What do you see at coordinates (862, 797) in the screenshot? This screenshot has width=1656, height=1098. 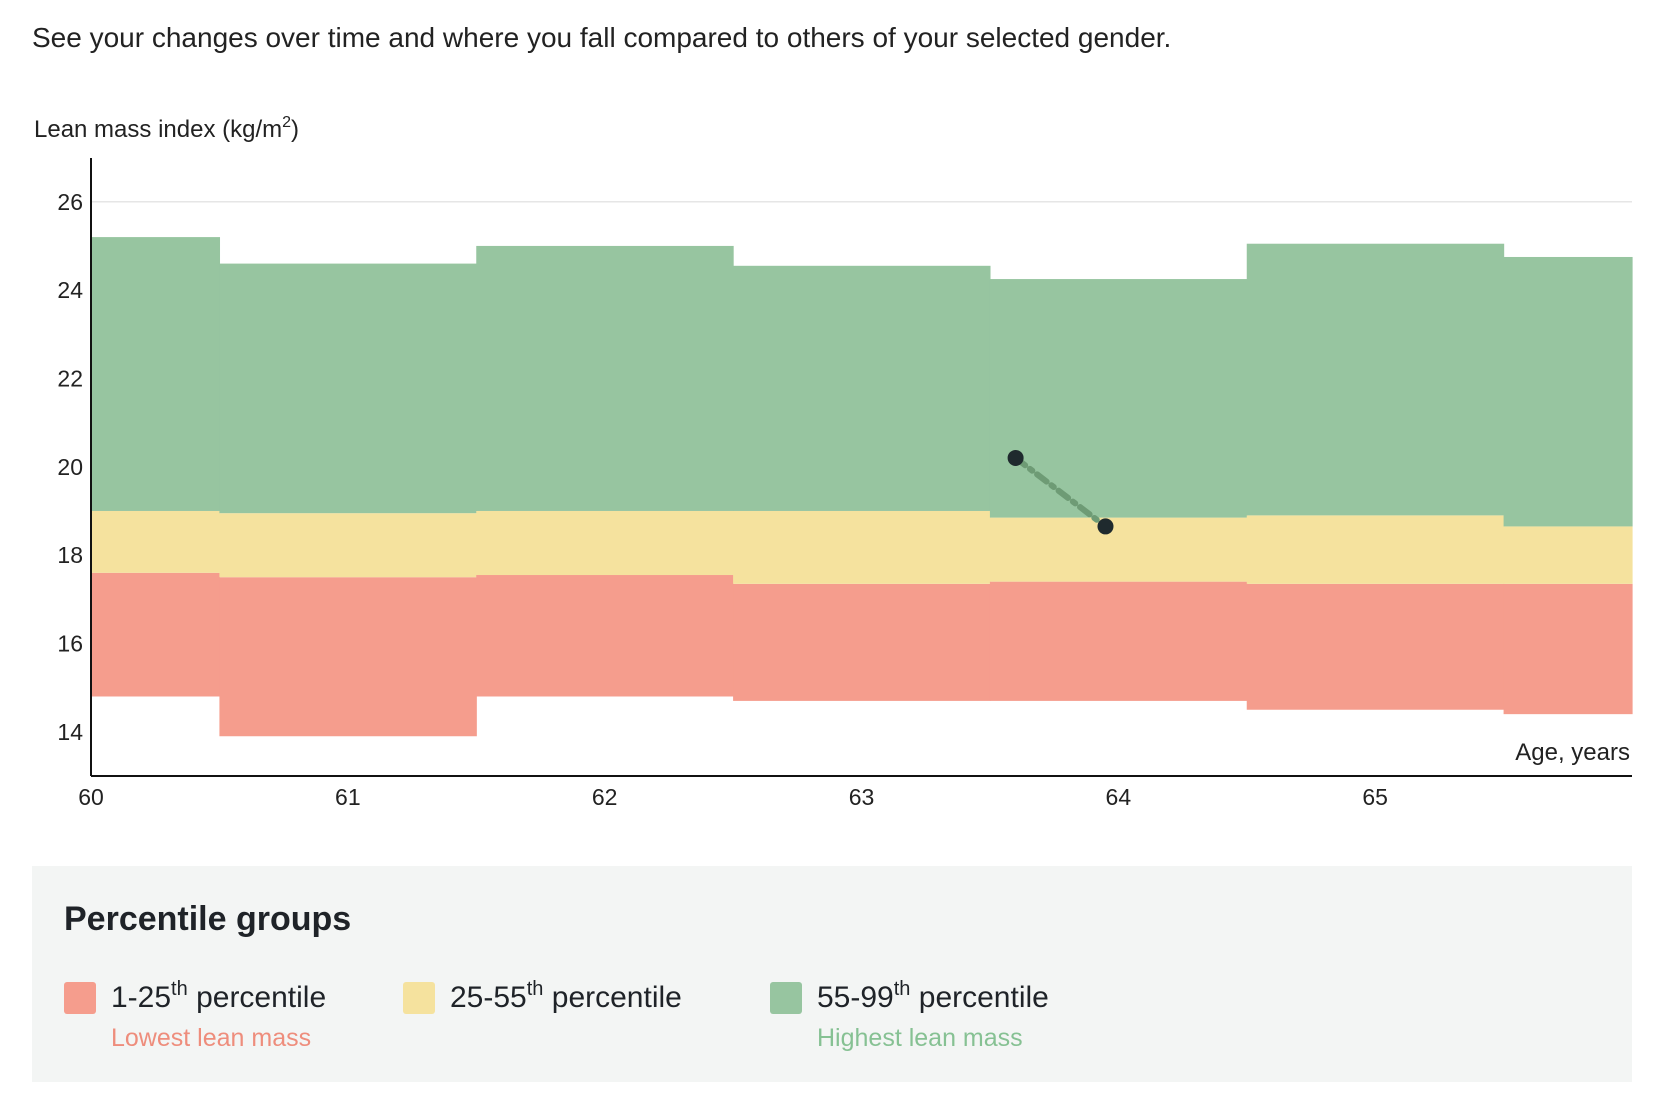 I see `x-tick-label-63: 63` at bounding box center [862, 797].